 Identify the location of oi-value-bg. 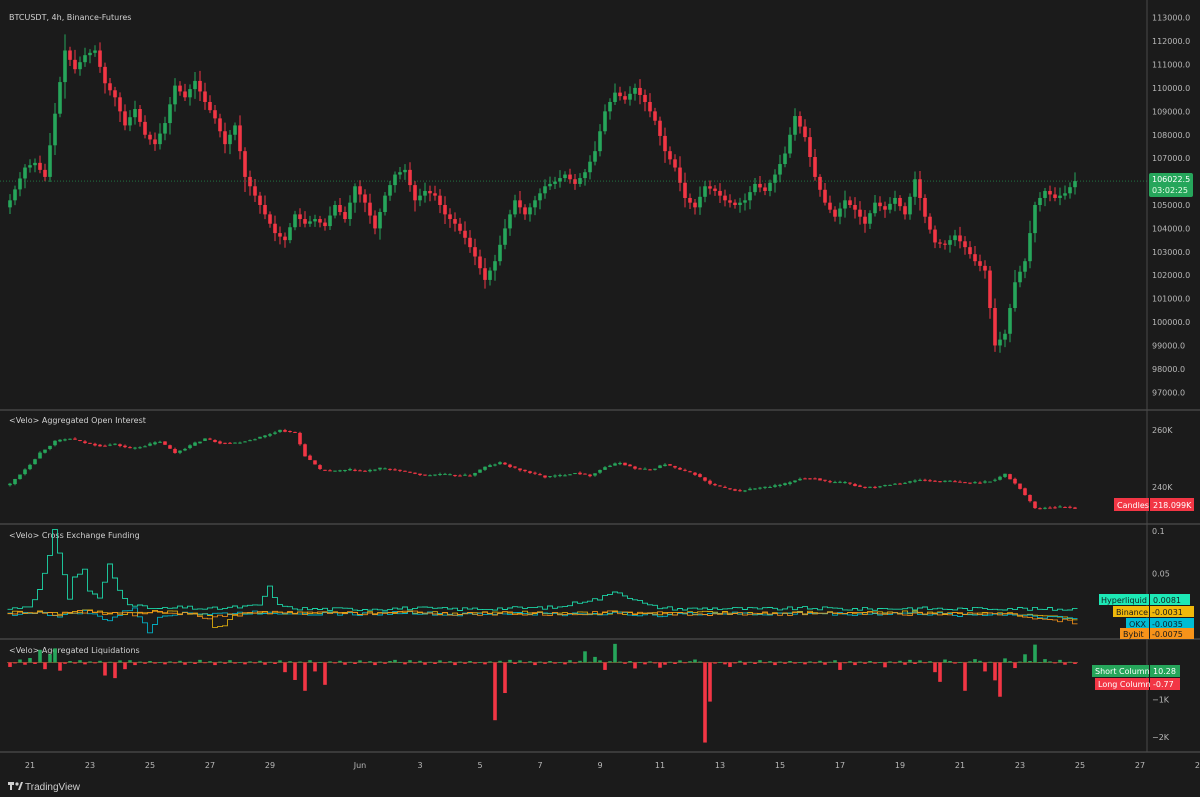
(1172, 504).